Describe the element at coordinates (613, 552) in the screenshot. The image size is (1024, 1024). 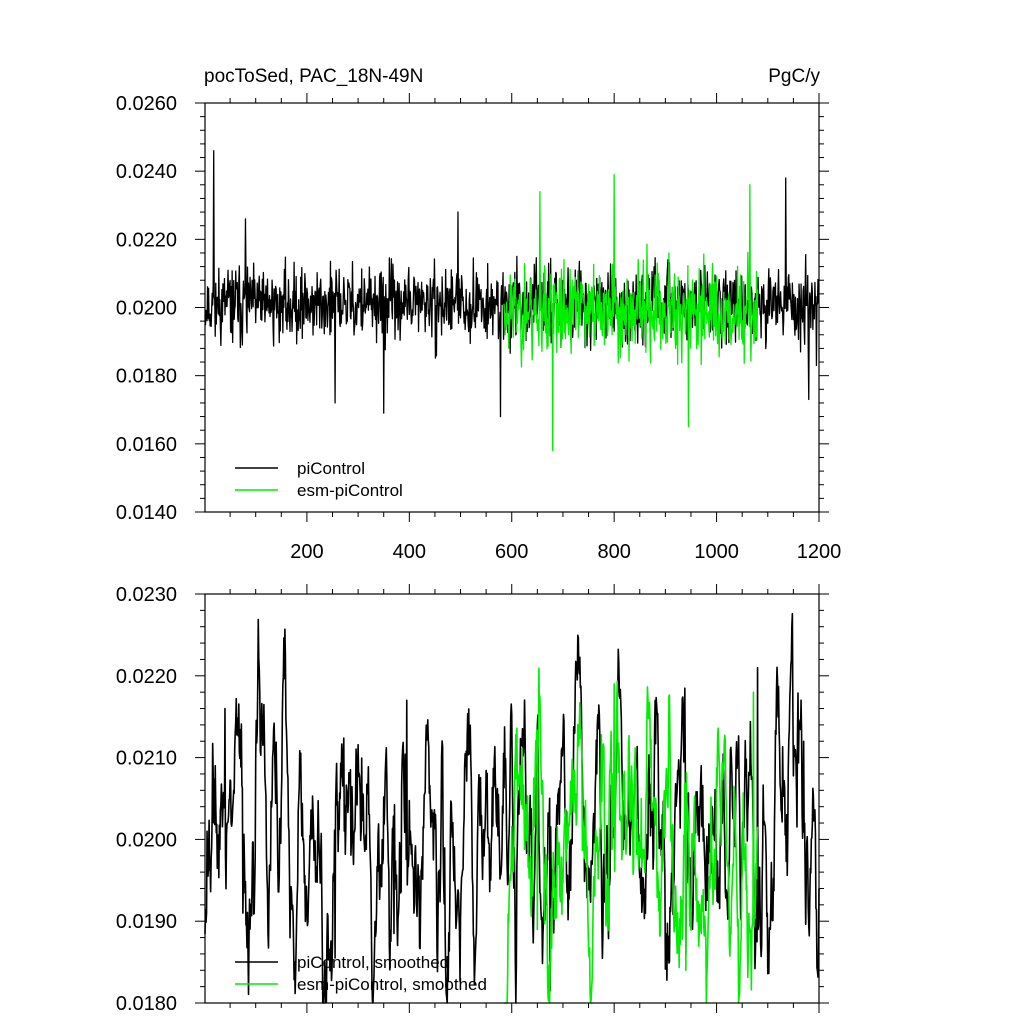
I see `x-tick-label: 800` at that location.